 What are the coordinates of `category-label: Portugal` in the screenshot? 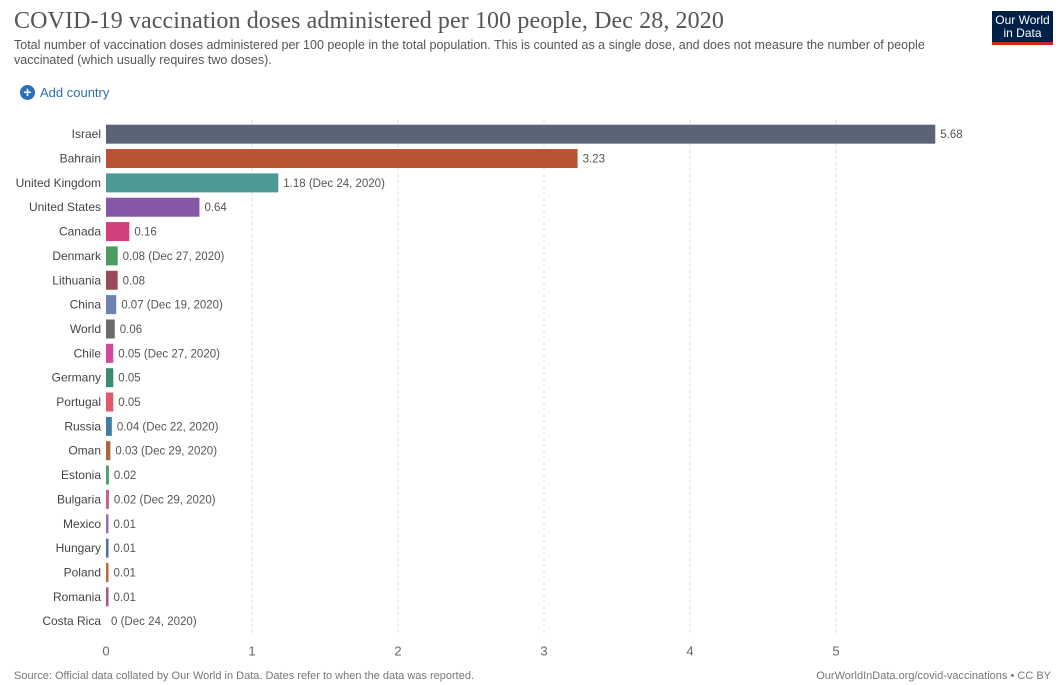 It's located at (78, 402).